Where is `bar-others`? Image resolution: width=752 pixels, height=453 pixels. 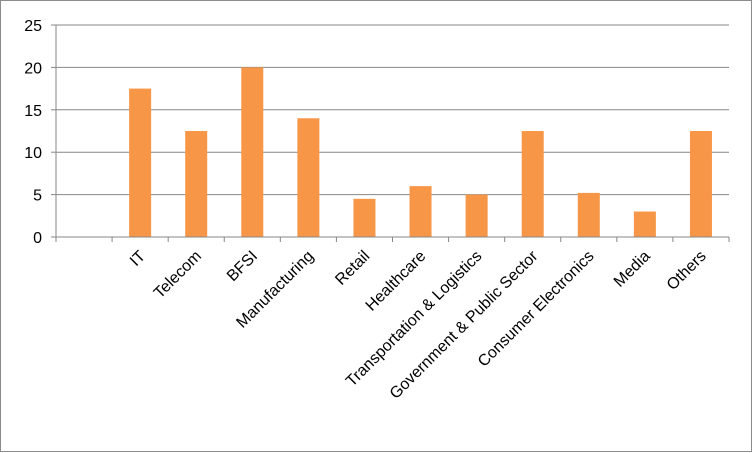
bar-others is located at coordinates (700, 184).